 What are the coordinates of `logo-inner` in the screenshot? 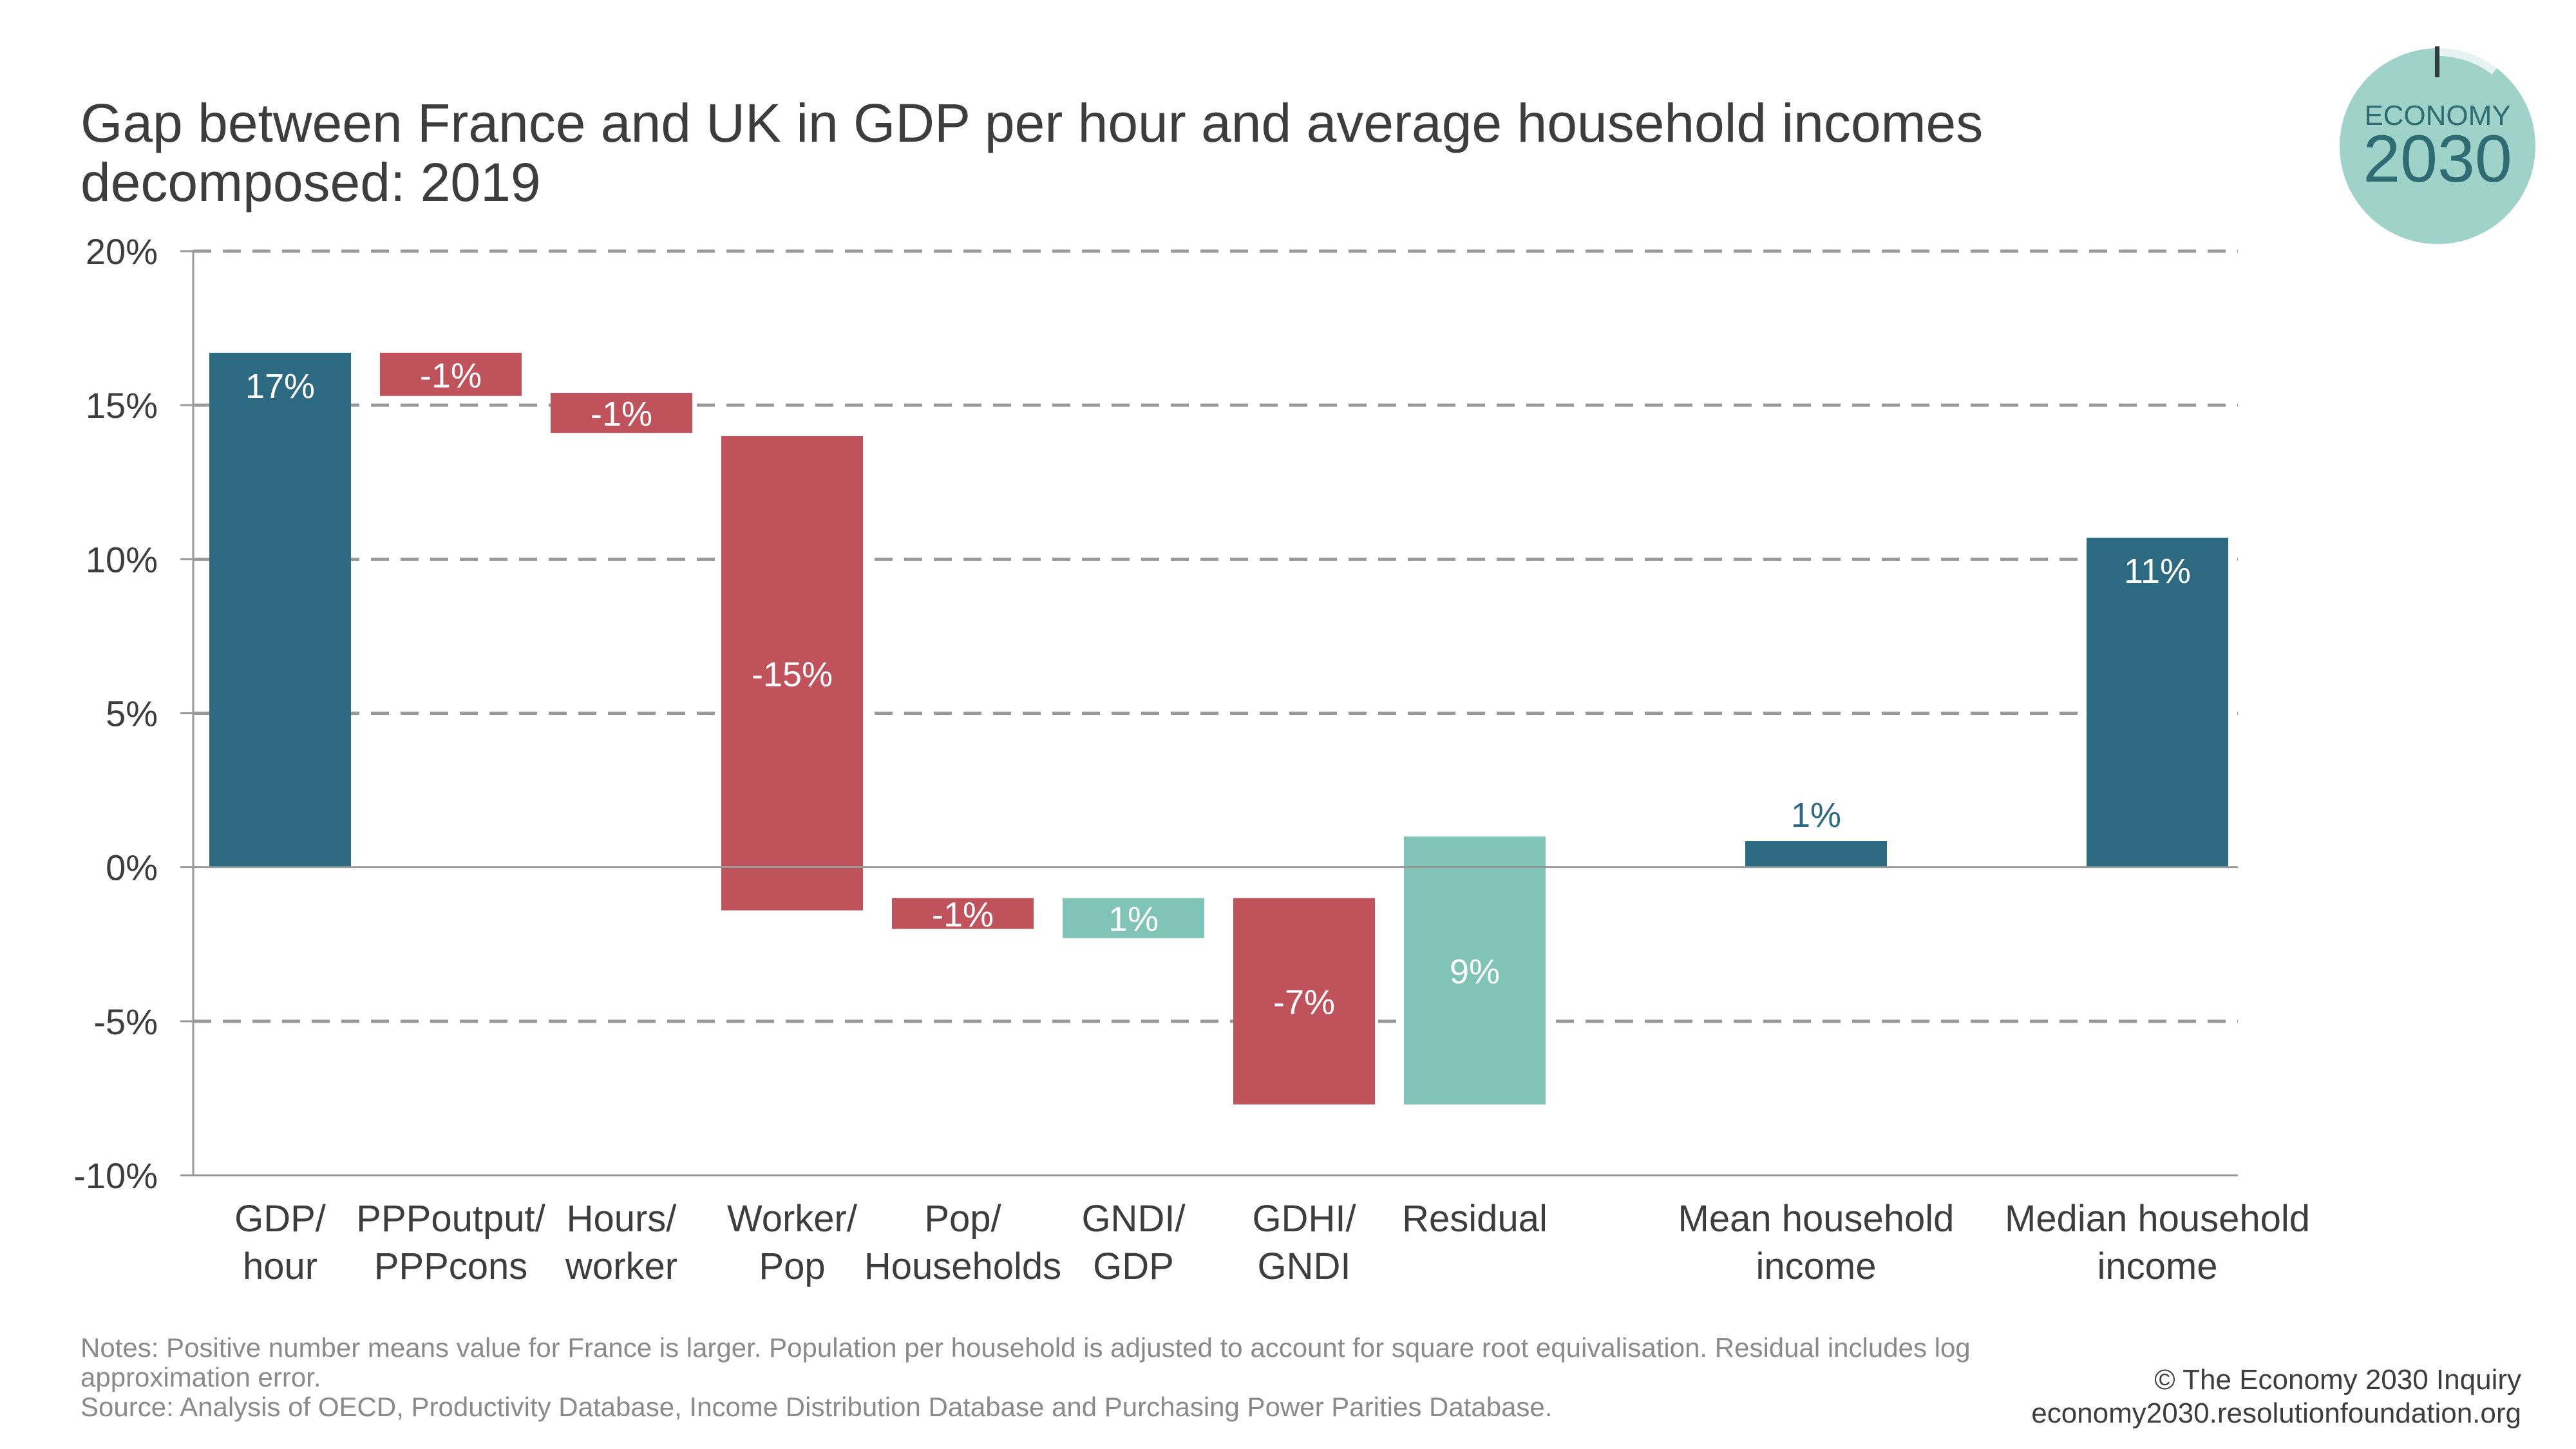 It's located at (2437, 146).